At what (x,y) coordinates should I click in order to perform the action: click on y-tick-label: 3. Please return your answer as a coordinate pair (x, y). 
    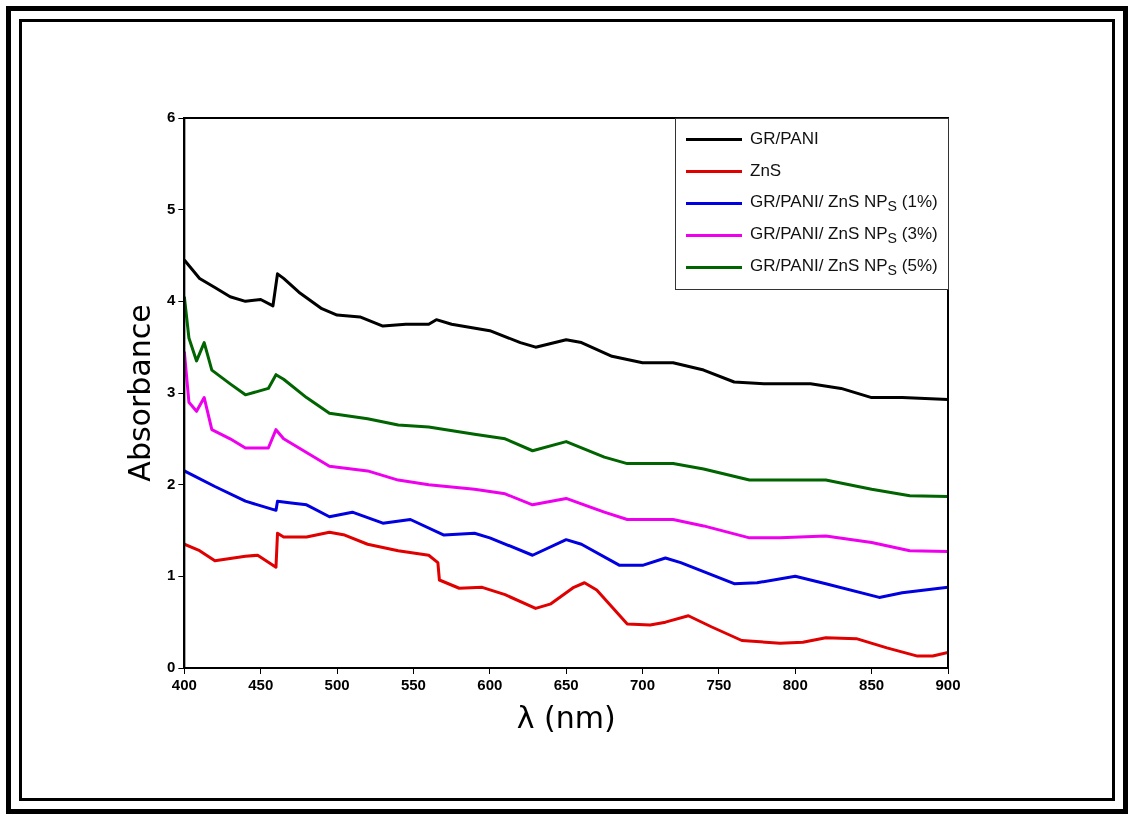
    Looking at the image, I should click on (171, 392).